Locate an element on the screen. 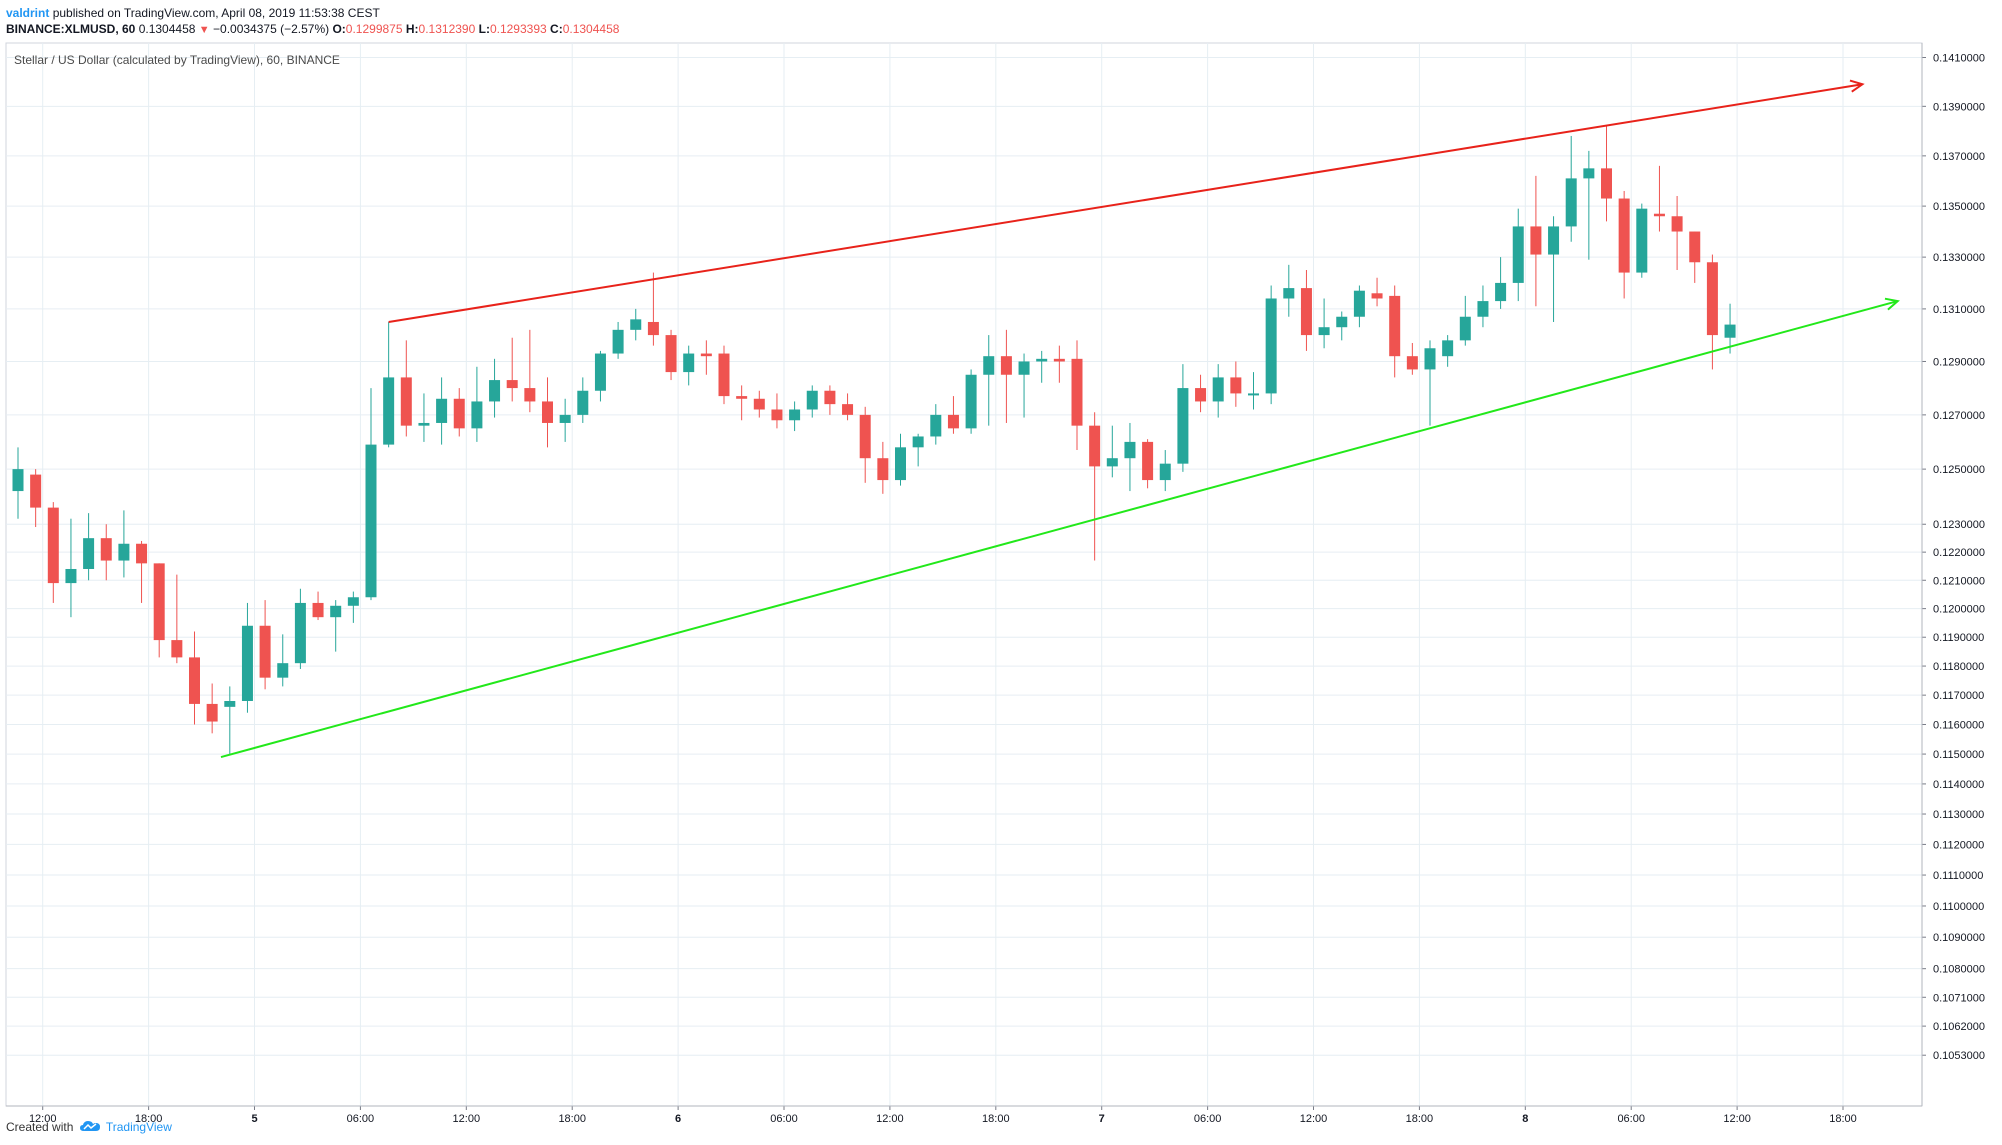 The height and width of the screenshot is (1145, 2002). author-name: valdrint is located at coordinates (28, 13).